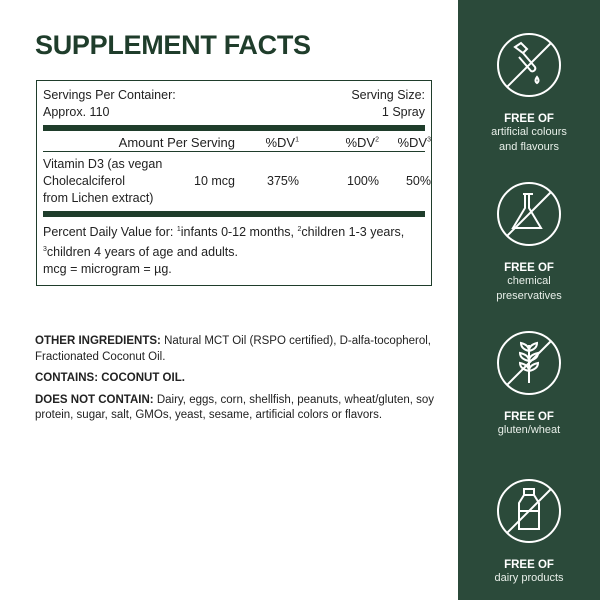 The width and height of the screenshot is (600, 600). Describe the element at coordinates (76, 112) in the screenshot. I see `servings-value: Approx. 110` at that location.